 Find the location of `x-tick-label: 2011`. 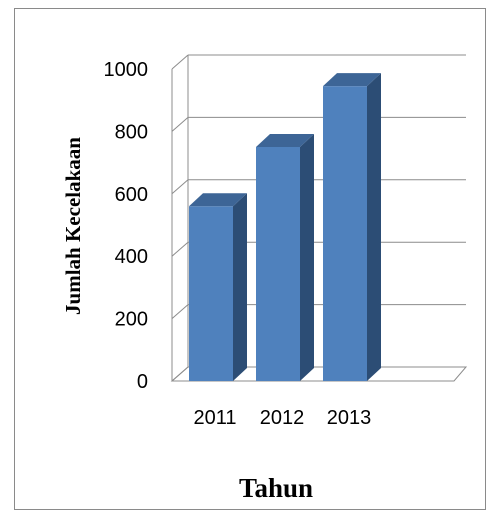

x-tick-label: 2011 is located at coordinates (214, 418).